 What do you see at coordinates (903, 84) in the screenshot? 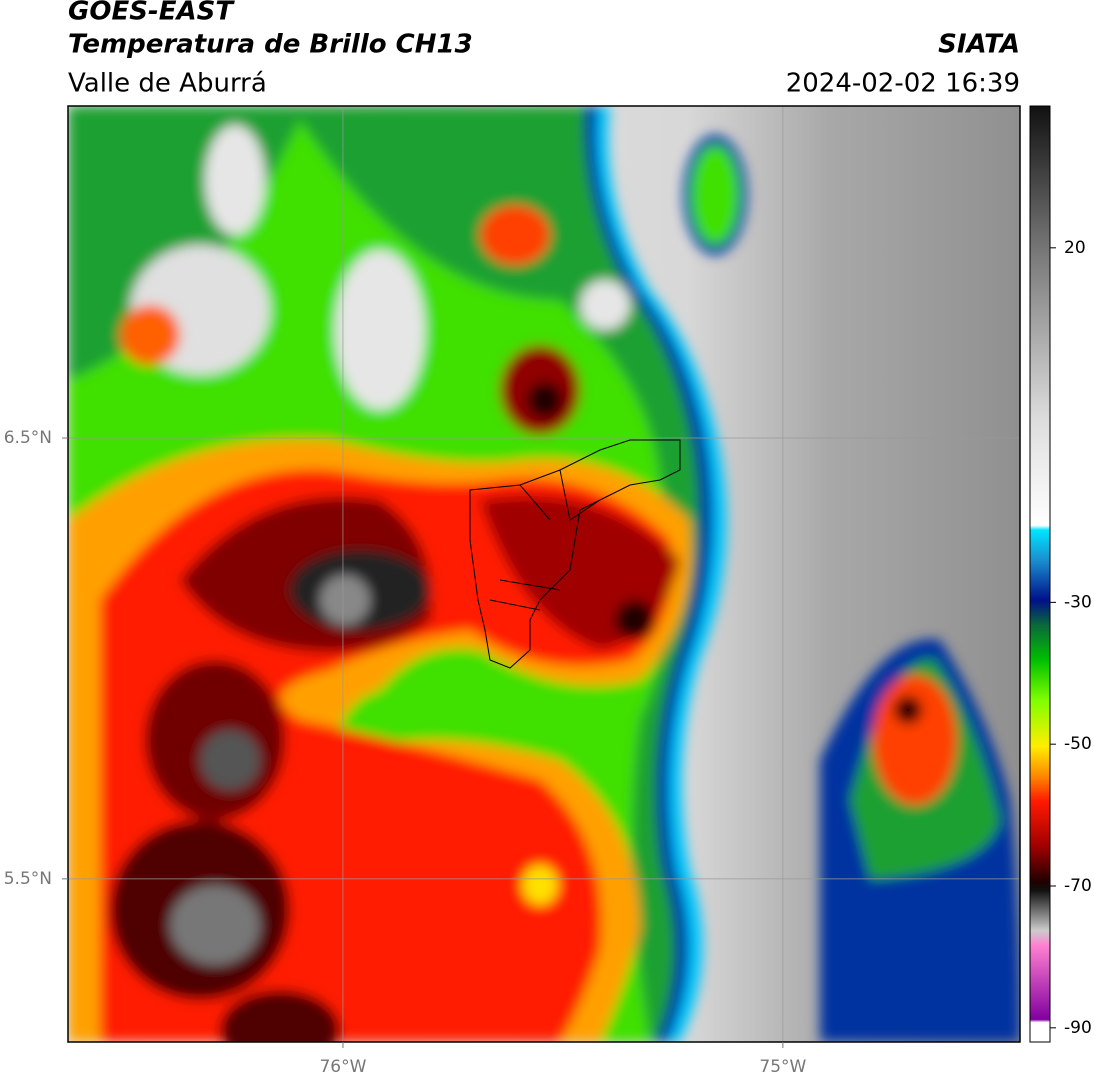
I see `datetime: 2024-02-02 16:39` at bounding box center [903, 84].